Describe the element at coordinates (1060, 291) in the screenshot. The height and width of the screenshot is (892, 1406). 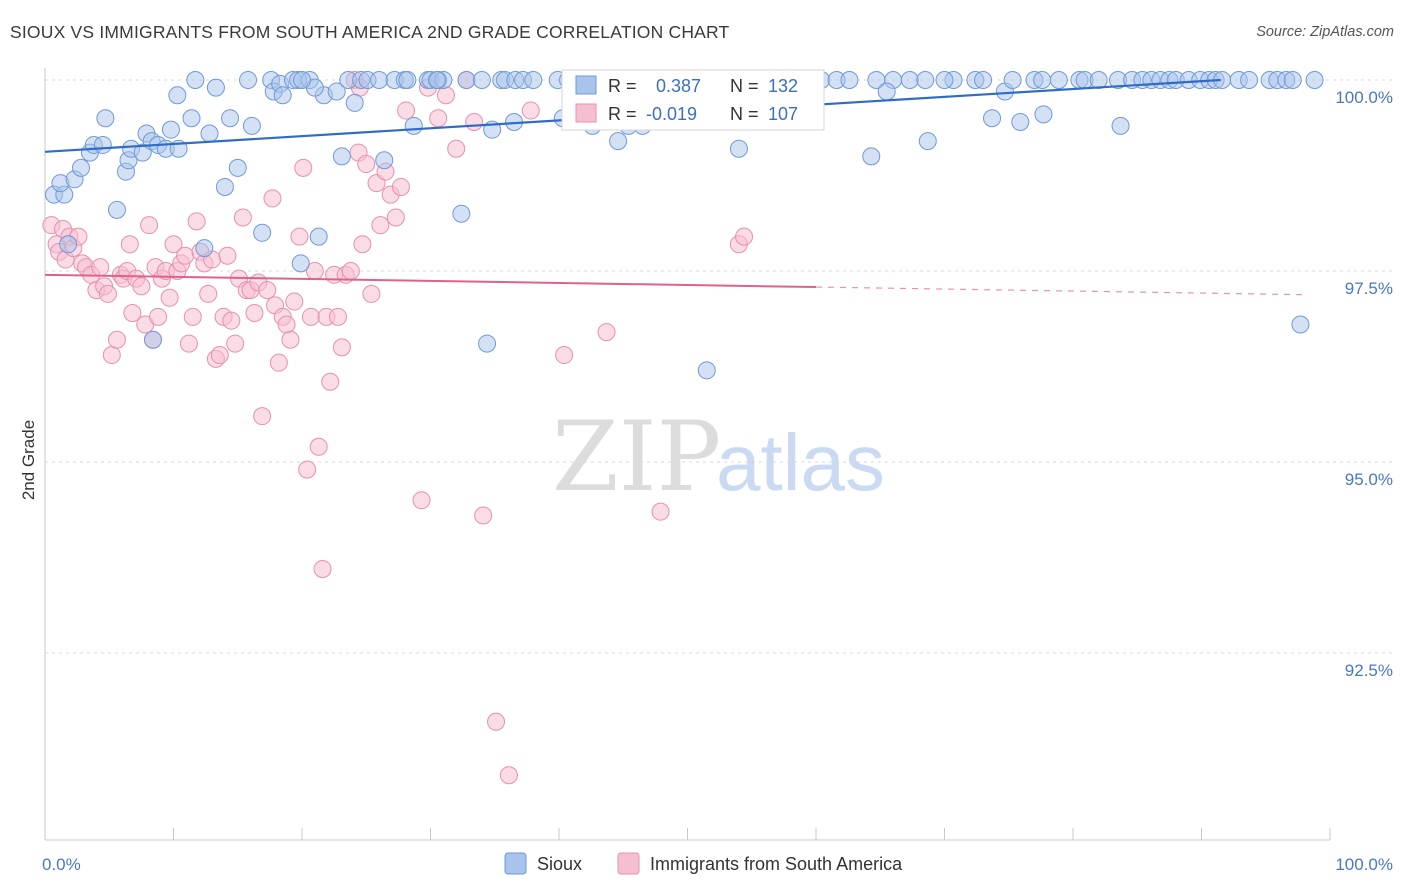
I see `immigrants-trend-extension` at that location.